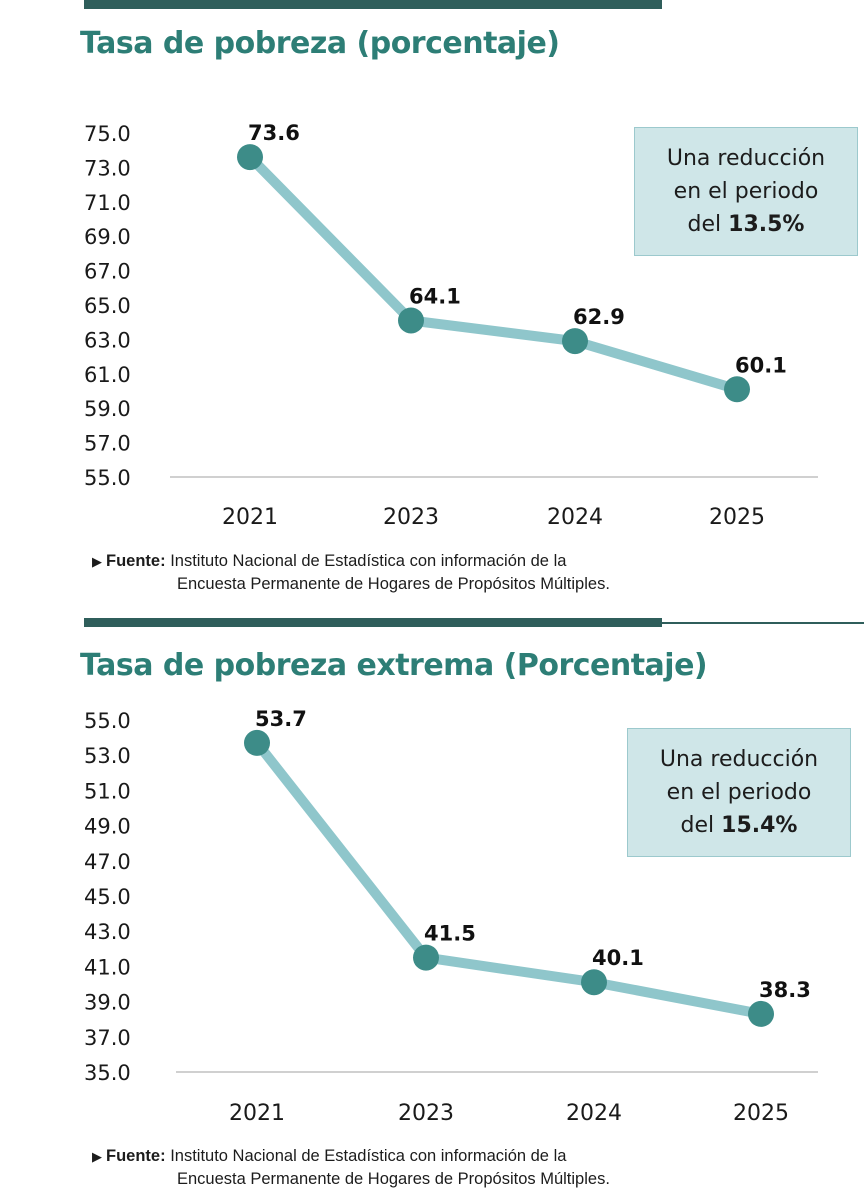  Describe the element at coordinates (594, 1113) in the screenshot. I see `chart2-xtick-label: 2024` at that location.